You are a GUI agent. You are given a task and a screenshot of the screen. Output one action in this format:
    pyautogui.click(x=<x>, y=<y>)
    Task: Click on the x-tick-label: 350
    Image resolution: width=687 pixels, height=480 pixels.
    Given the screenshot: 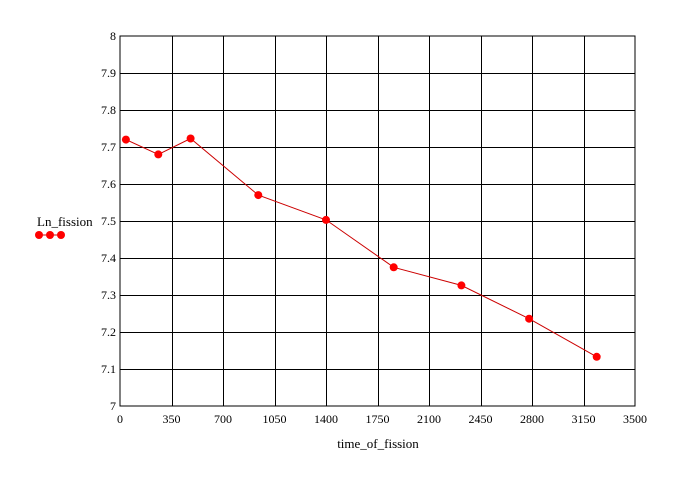 What is the action you would take?
    pyautogui.click(x=172, y=419)
    